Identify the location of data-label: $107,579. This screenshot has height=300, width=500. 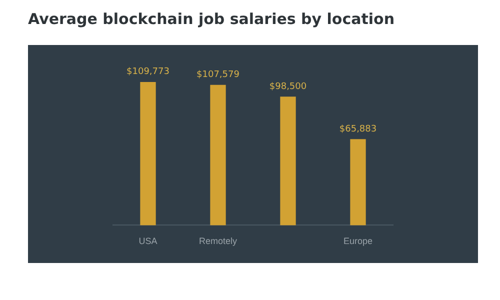
(218, 75).